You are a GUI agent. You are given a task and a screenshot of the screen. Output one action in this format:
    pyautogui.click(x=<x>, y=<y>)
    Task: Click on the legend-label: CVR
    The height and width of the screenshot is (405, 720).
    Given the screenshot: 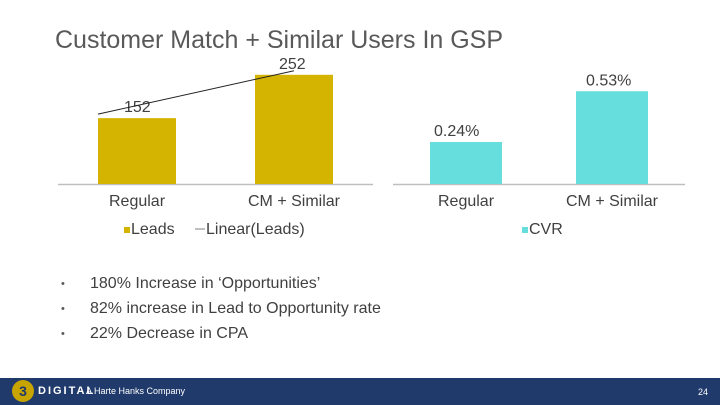 What is the action you would take?
    pyautogui.click(x=546, y=229)
    